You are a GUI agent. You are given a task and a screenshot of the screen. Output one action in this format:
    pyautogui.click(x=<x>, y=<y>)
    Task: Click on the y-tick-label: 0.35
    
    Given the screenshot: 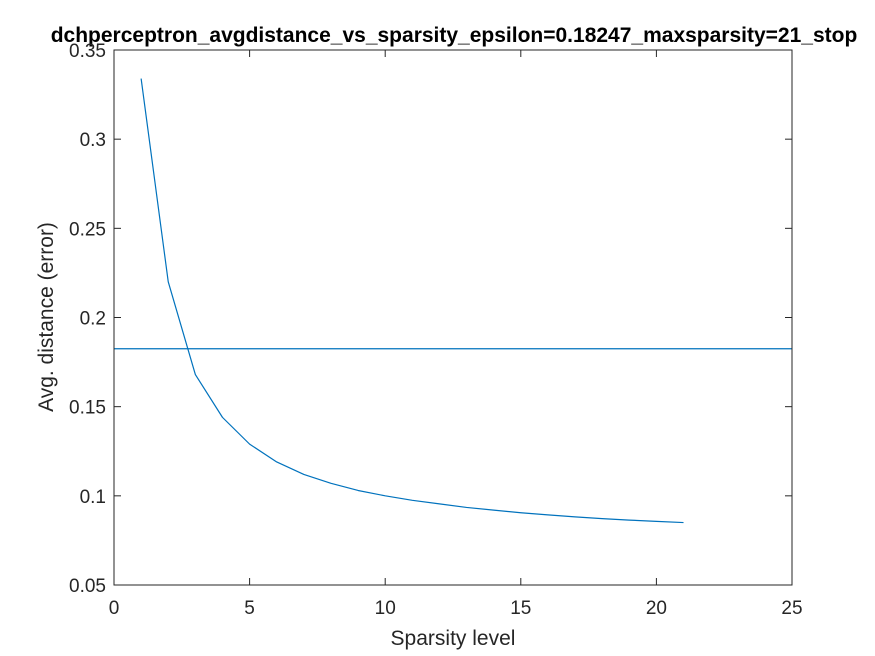 What is the action you would take?
    pyautogui.click(x=87, y=51)
    